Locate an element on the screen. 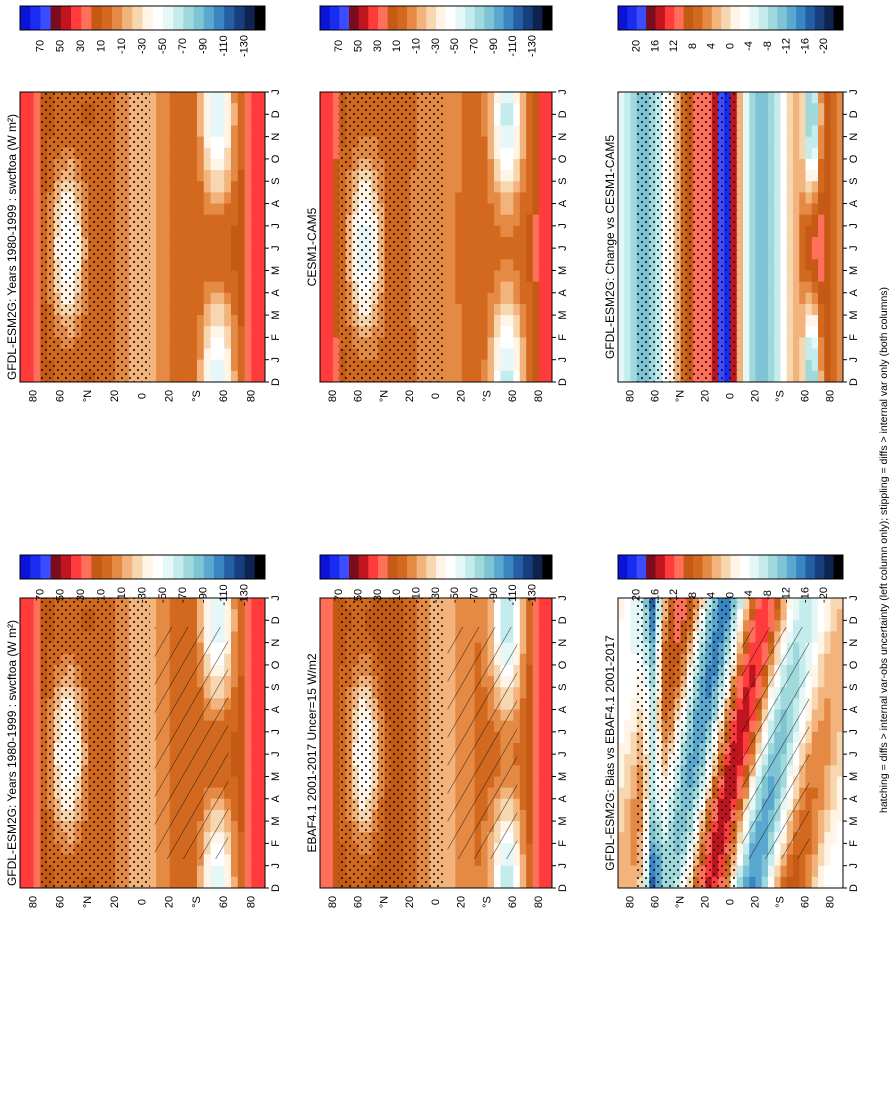 Image resolution: width=895 pixels, height=1105 pixels. colorbar-label: -110 is located at coordinates (513, 45).